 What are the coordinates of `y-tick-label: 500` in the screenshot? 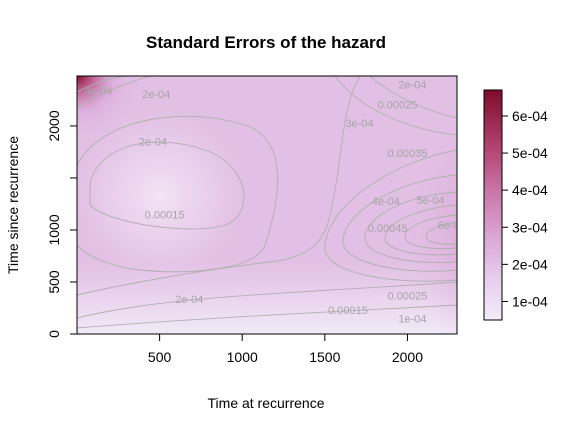 It's located at (54, 282).